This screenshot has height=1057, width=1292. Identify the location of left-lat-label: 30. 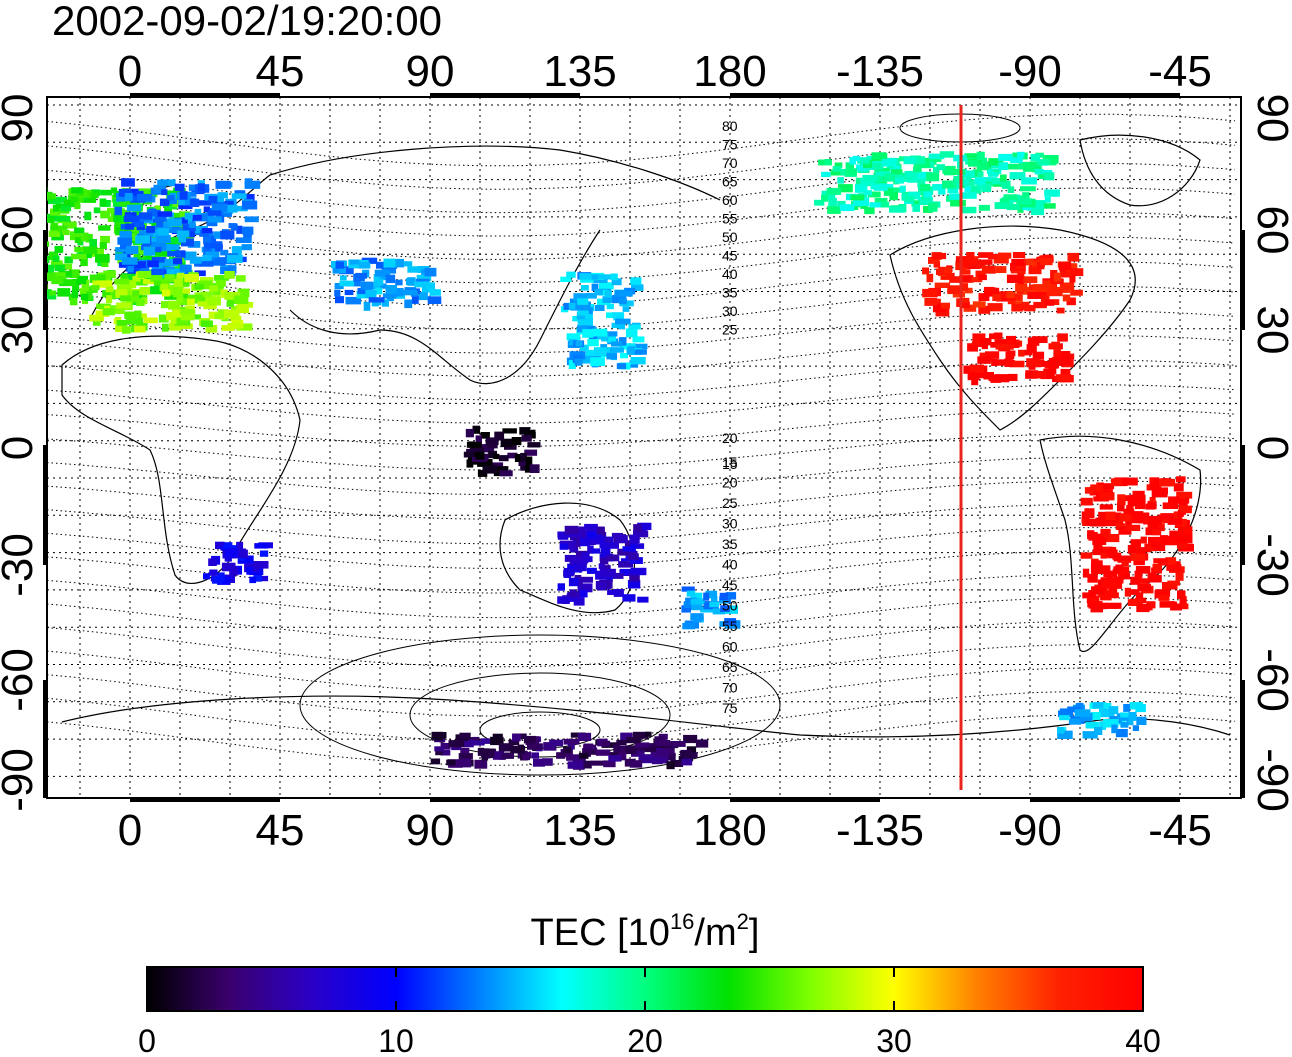
(21, 330).